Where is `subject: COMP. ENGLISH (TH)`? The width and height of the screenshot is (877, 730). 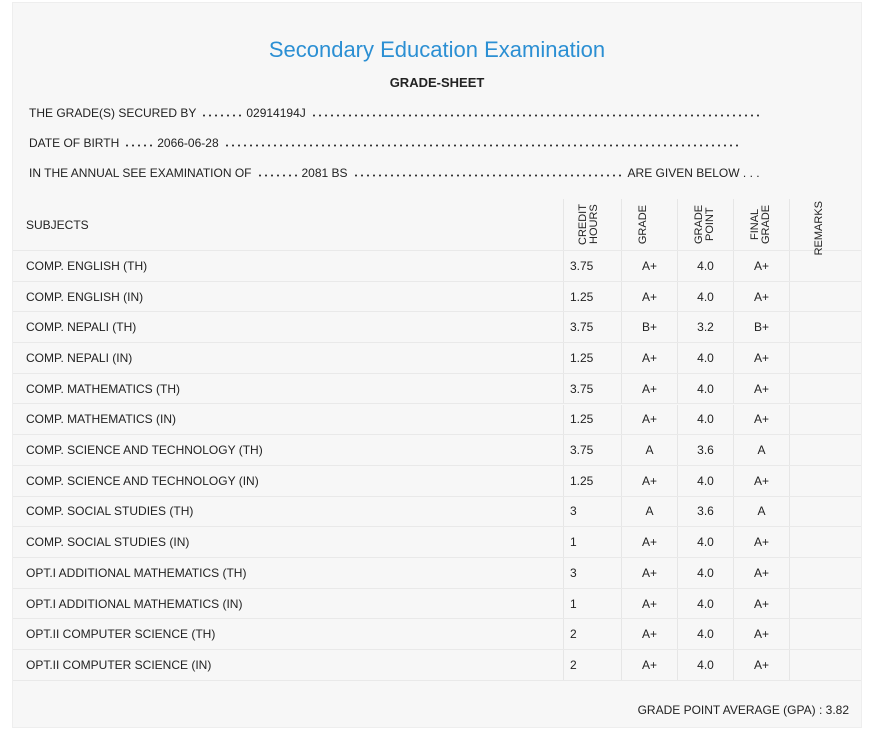
subject: COMP. ENGLISH (TH) is located at coordinates (87, 265).